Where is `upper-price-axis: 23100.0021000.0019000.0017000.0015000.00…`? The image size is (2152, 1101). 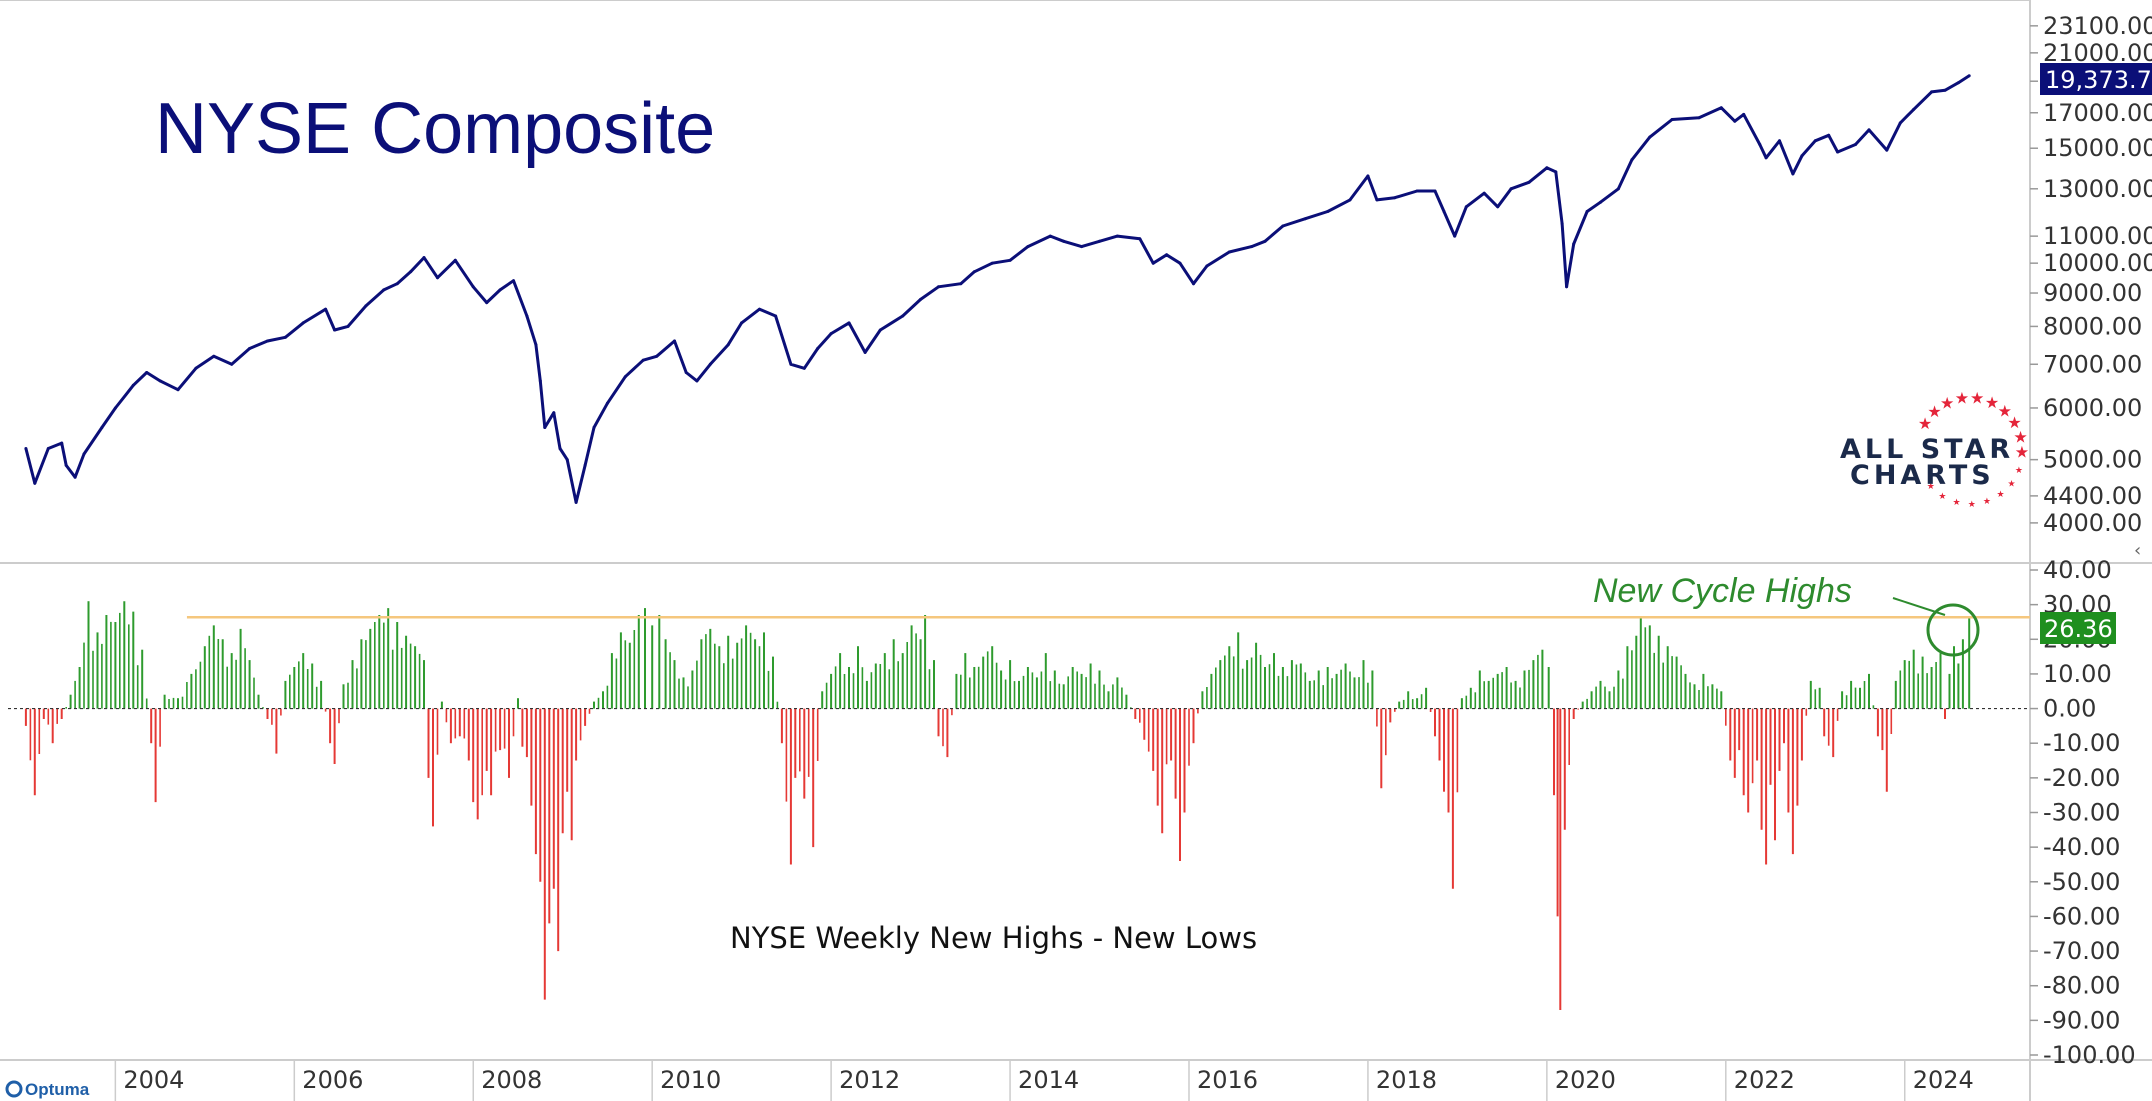
upper-price-axis: 23100.0021000.0019000.0017000.0015000.00… is located at coordinates (2091, 274).